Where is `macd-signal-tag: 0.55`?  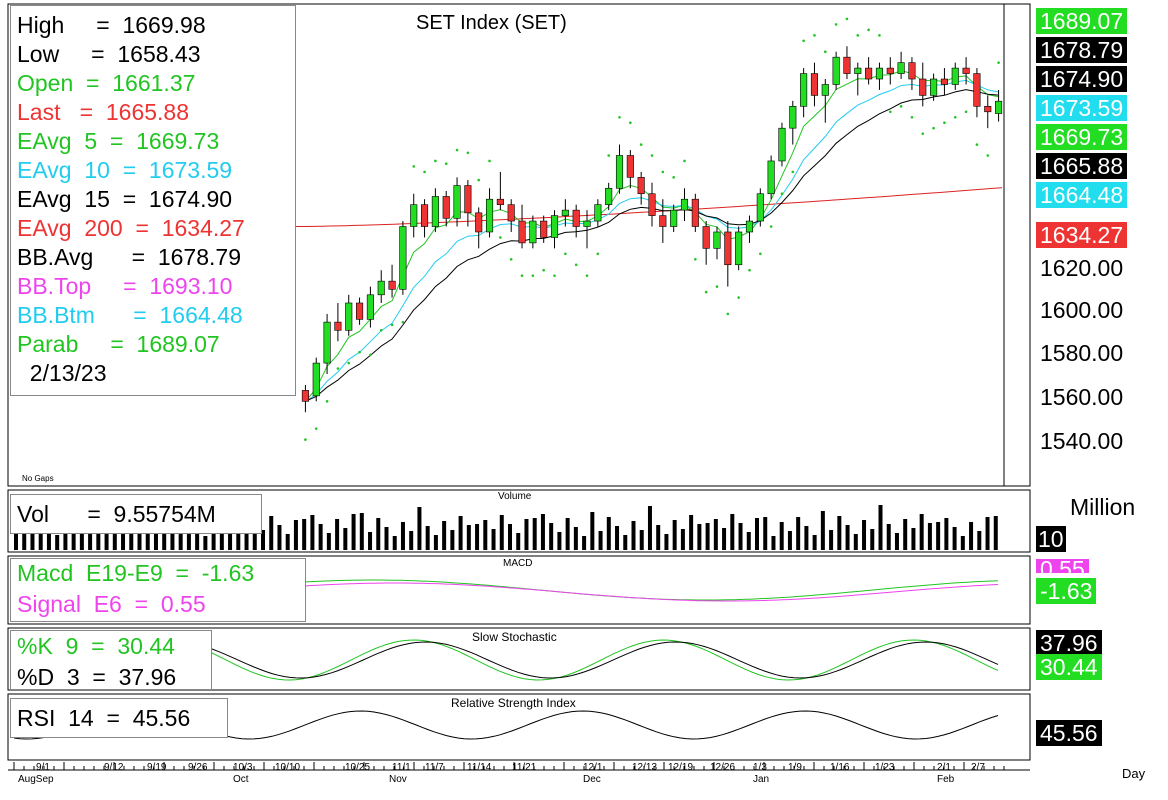 macd-signal-tag: 0.55 is located at coordinates (1062, 566).